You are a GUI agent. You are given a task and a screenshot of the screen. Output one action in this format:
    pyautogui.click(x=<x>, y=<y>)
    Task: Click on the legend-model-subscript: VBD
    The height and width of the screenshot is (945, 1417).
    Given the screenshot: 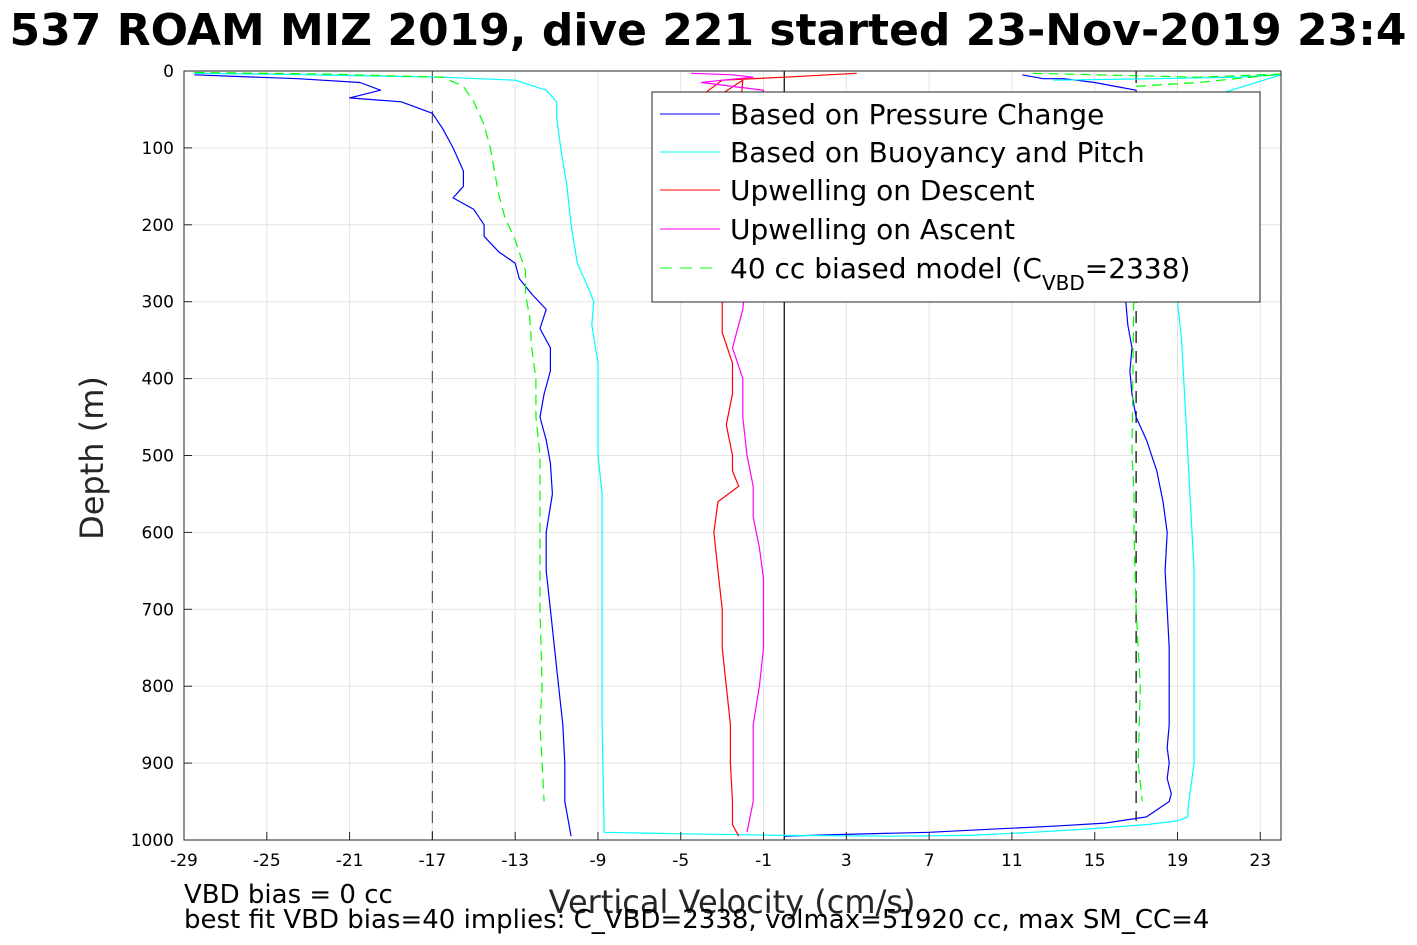 What is the action you would take?
    pyautogui.click(x=1063, y=283)
    